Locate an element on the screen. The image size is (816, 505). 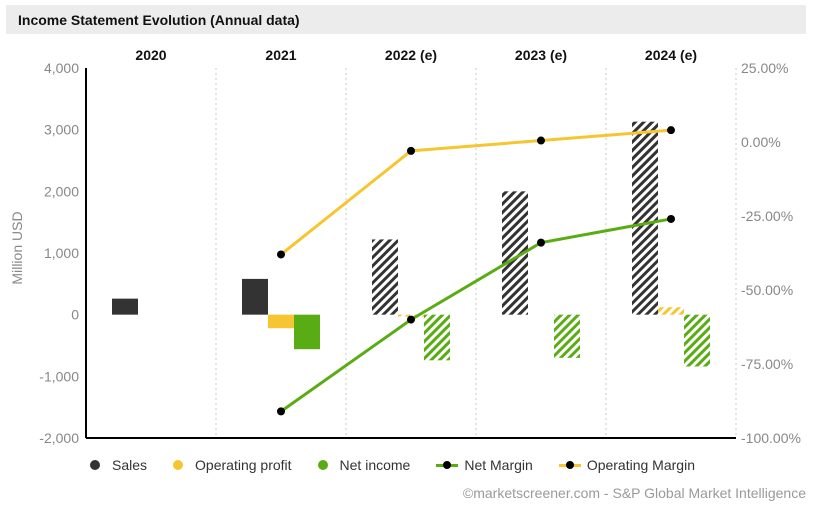
legend-item: Net income is located at coordinates (364, 465).